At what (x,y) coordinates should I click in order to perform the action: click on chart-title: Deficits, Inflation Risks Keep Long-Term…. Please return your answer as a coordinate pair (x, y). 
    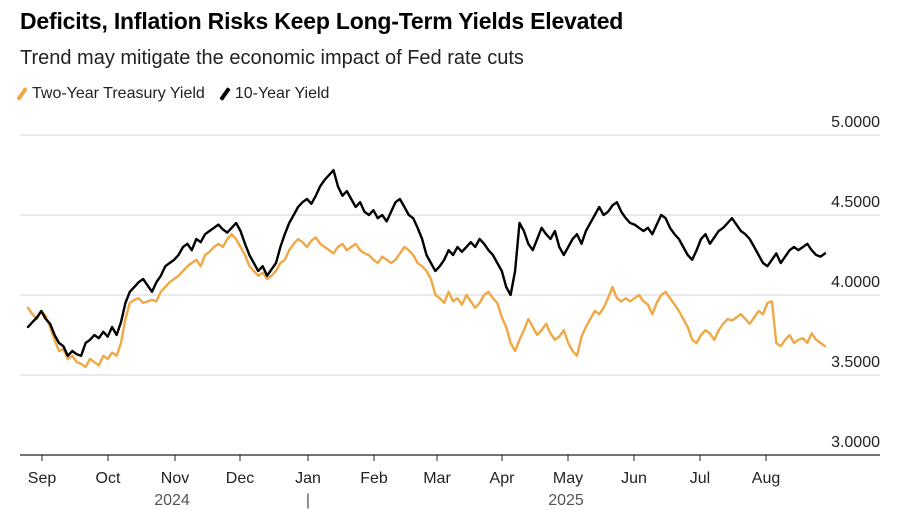
    Looking at the image, I should click on (322, 21).